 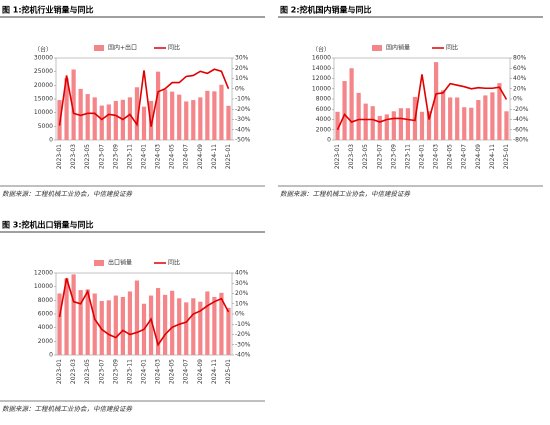 What do you see at coordinates (520, 68) in the screenshot?
I see `y2-tick-label: 60%` at bounding box center [520, 68].